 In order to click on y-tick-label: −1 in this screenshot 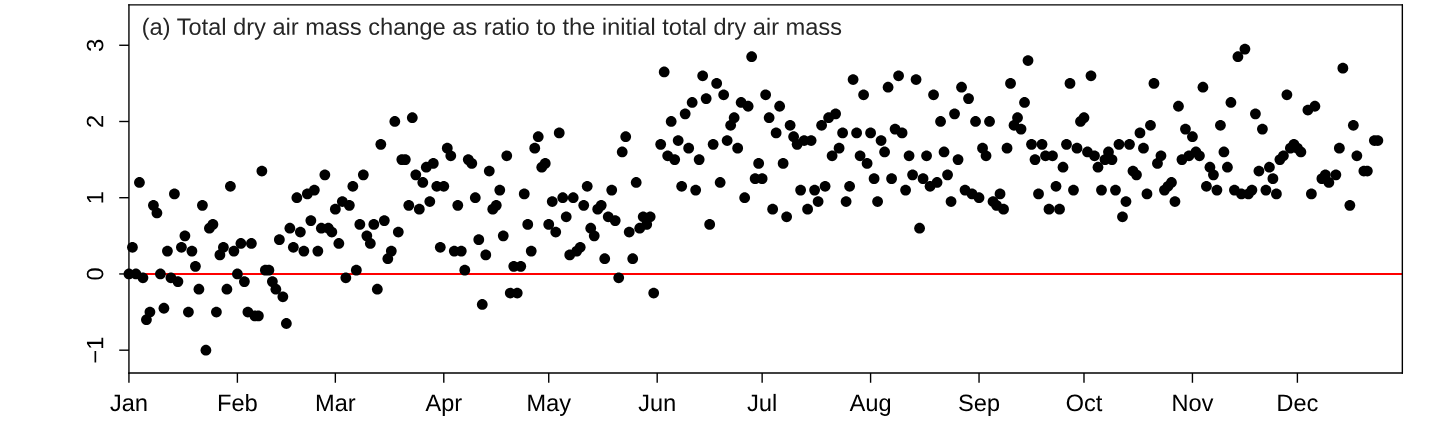, I will do `click(95, 350)`.